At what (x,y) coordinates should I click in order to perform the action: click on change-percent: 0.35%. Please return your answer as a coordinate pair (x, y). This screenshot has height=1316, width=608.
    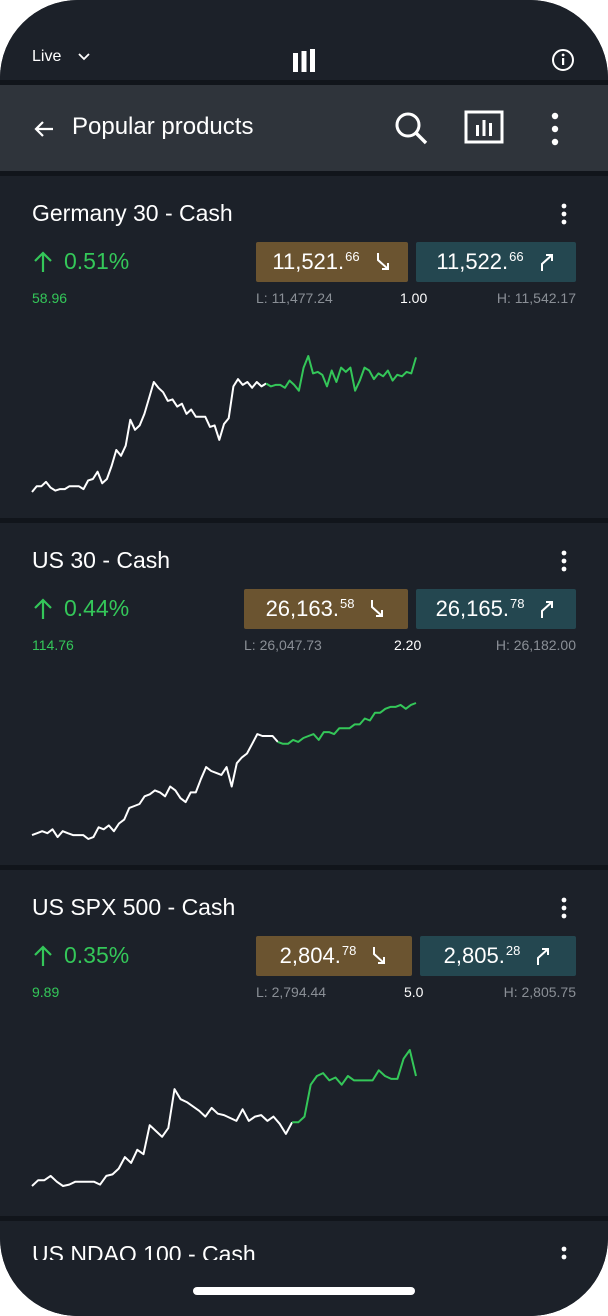
    Looking at the image, I should click on (80, 955).